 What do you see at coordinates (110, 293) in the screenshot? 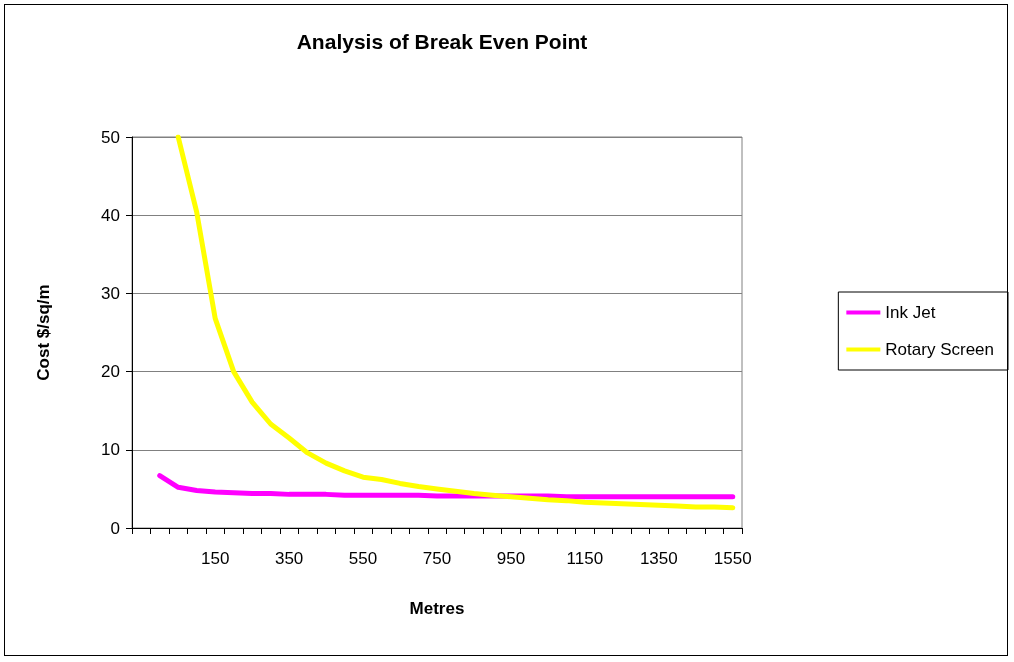
I see `y-tick-label: 30` at bounding box center [110, 293].